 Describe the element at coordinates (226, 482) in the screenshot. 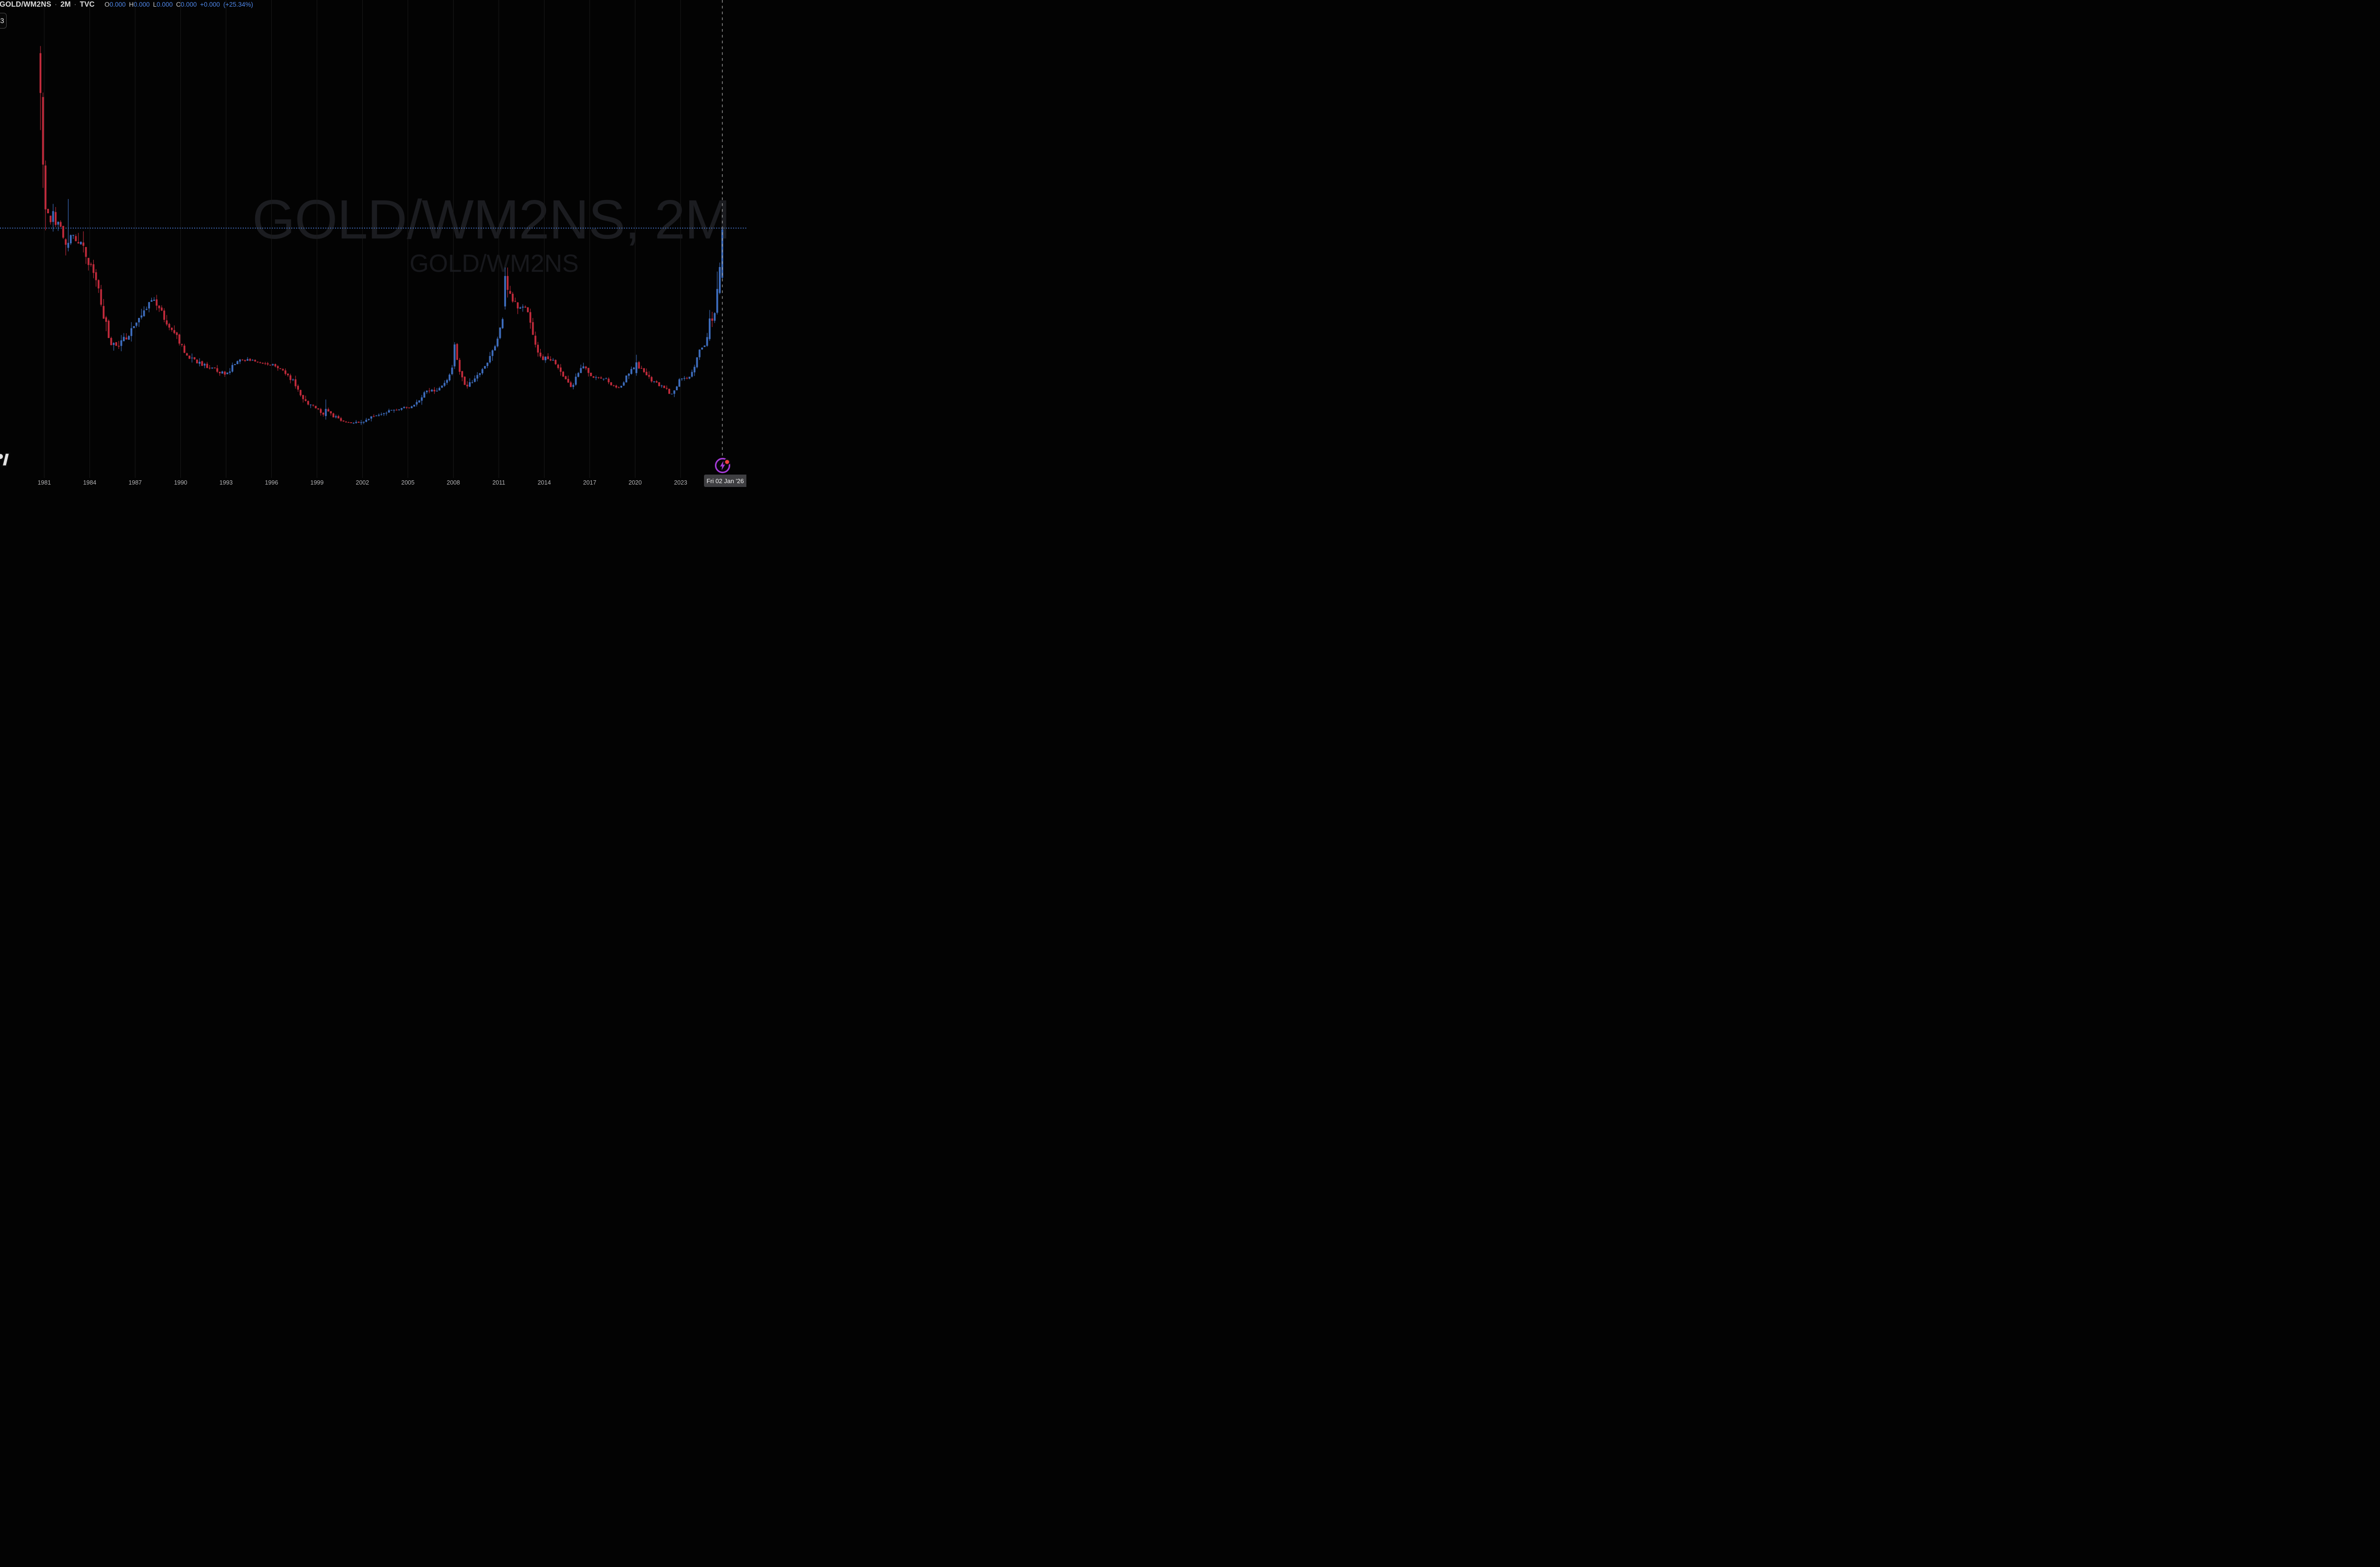

I see `time-axis-label: 1993` at that location.